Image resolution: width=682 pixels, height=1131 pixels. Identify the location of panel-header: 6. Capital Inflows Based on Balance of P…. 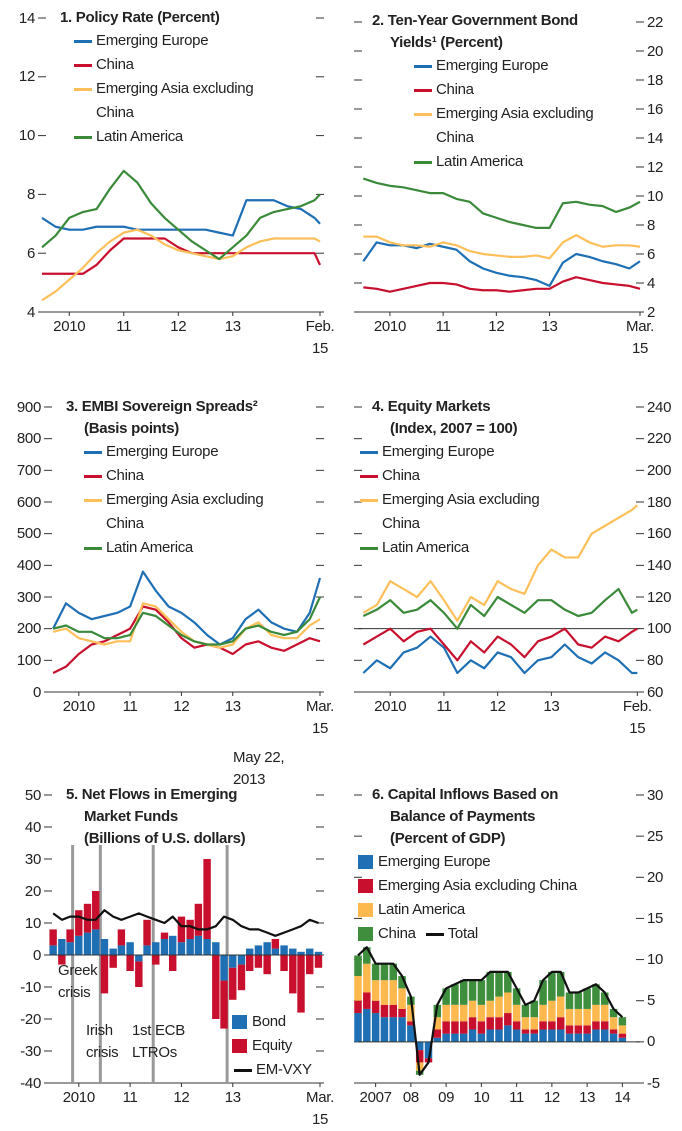
(501, 868).